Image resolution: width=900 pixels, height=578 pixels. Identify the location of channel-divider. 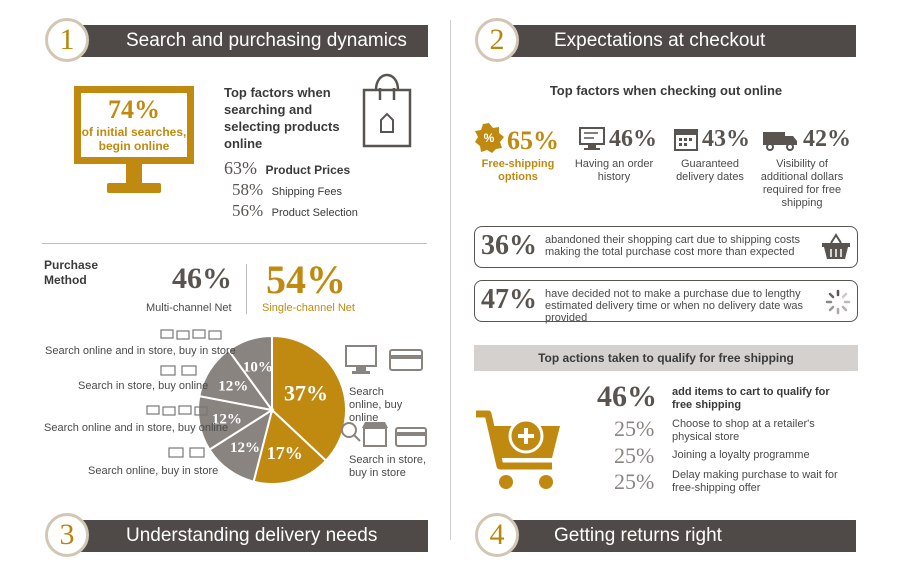
(246, 289).